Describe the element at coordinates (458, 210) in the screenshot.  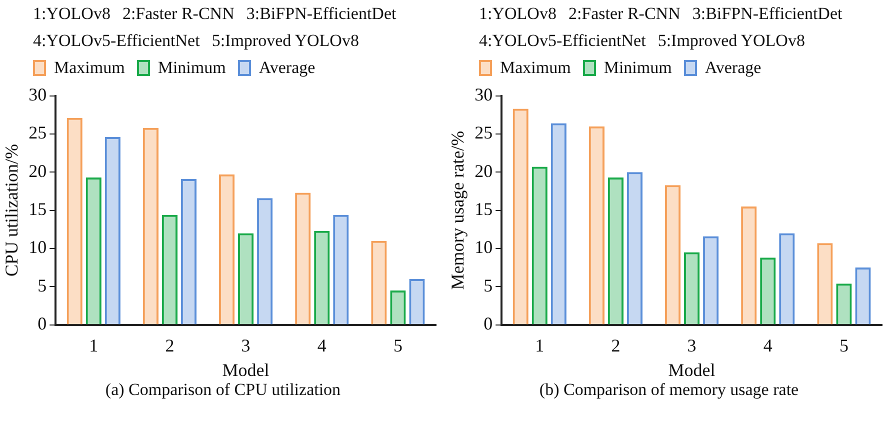
I see `y-axis-title: Memory usage rate/%` at that location.